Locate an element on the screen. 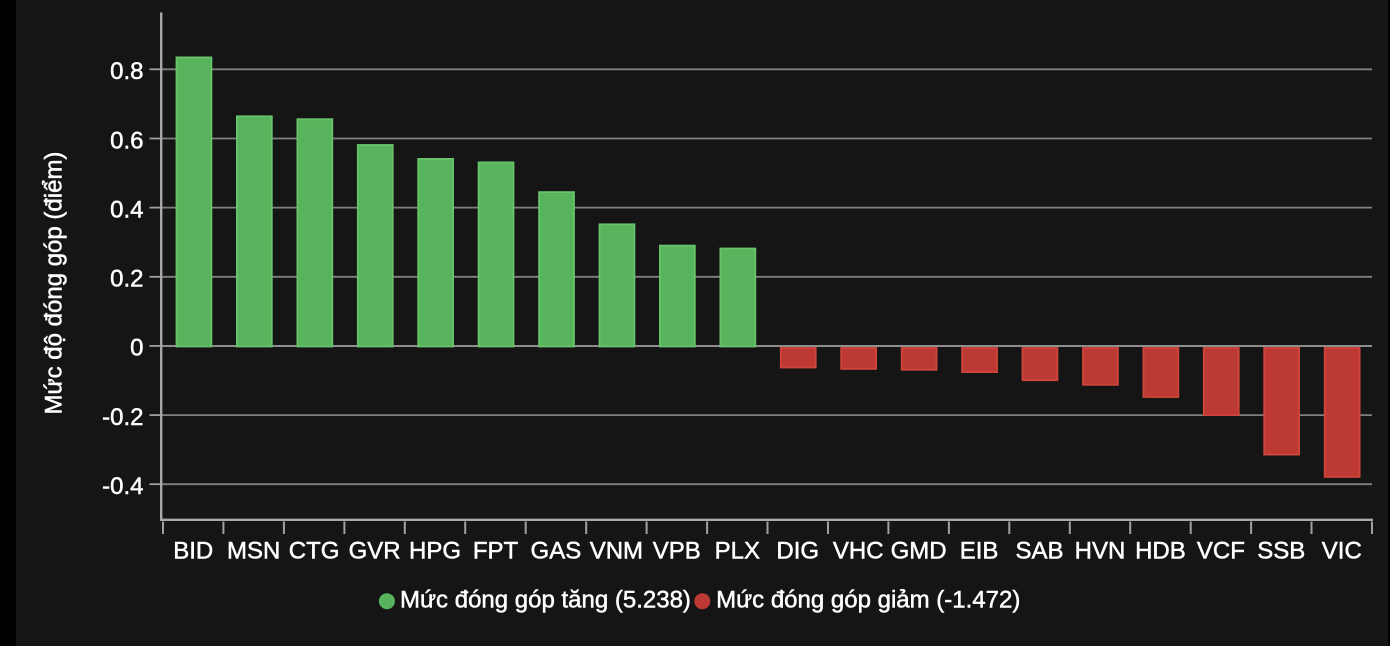 The width and height of the screenshot is (1390, 646). svg-text: Mức đóng góp tăng (5.238) is located at coordinates (545, 600).